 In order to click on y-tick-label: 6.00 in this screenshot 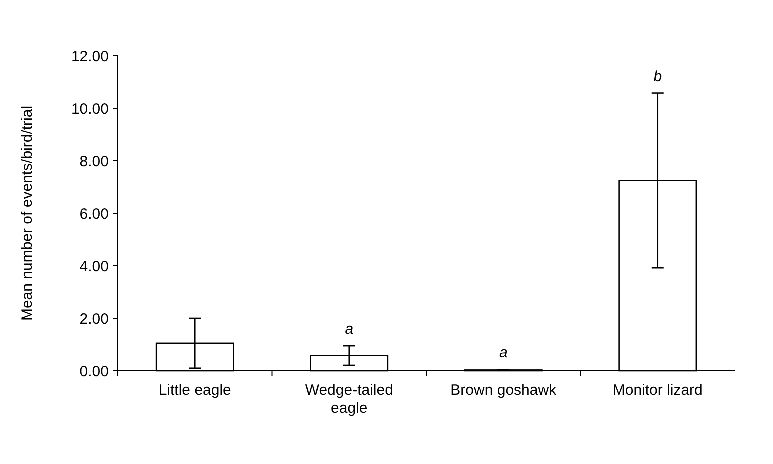, I will do `click(94, 214)`.